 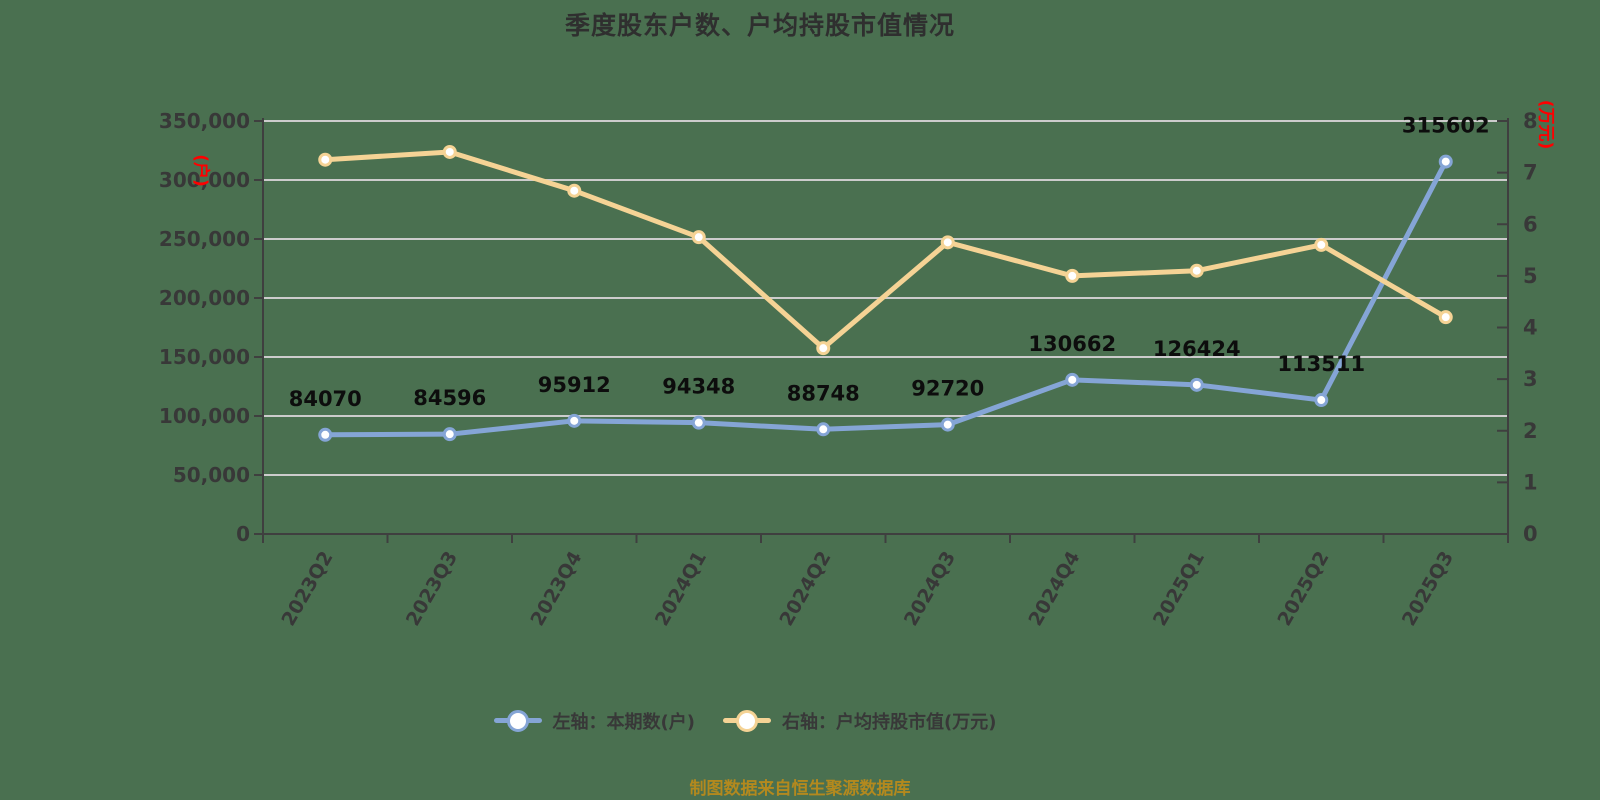 What do you see at coordinates (432, 589) in the screenshot?
I see `x-axis-label: 2023Q3` at bounding box center [432, 589].